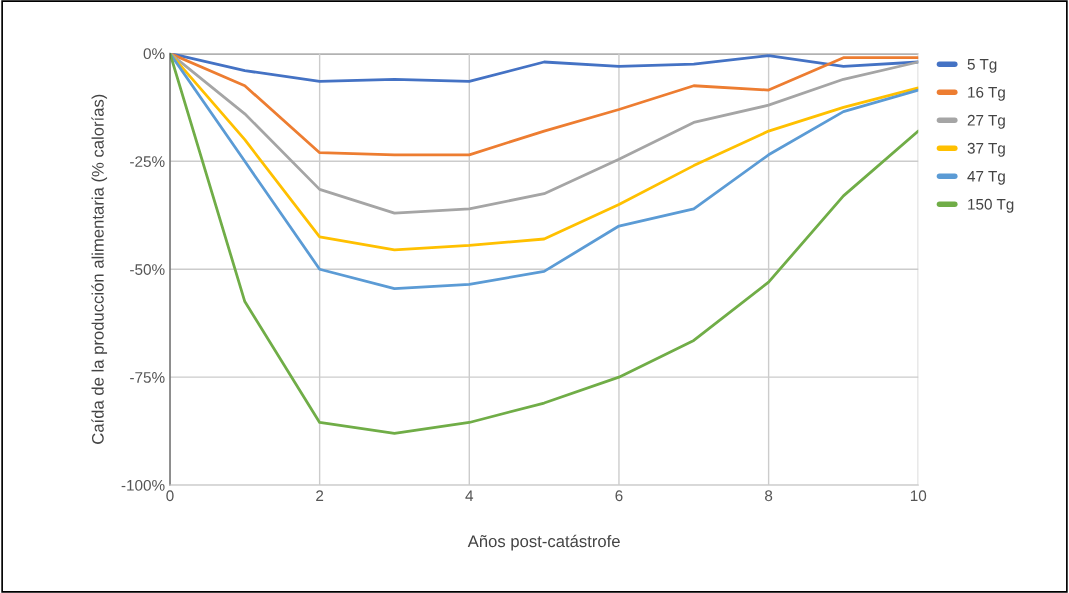 The width and height of the screenshot is (1069, 593). I want to click on y-tick-label: -100%, so click(143, 485).